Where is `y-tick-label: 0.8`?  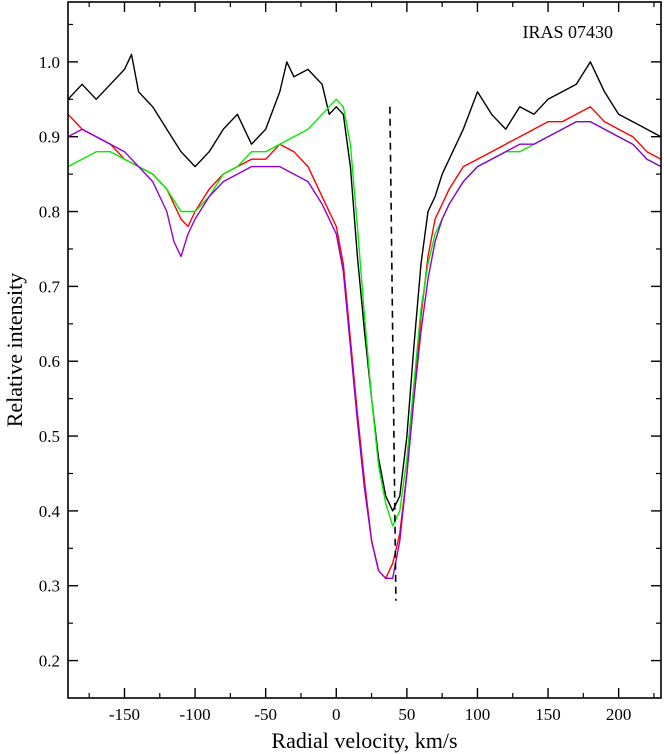
y-tick-label: 0.8 is located at coordinates (49, 212).